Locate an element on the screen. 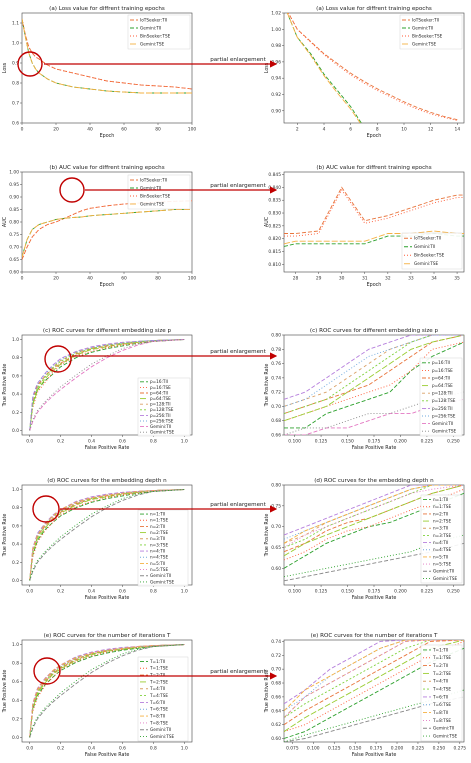 Image resolution: width=471 pixels, height=763 pixels. x-tick-label: 10 is located at coordinates (404, 130).